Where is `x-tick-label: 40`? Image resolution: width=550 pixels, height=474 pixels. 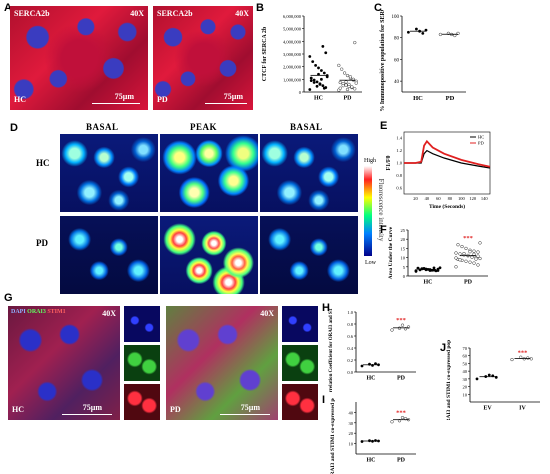
x-tick-label: 40 is located at coordinates (427, 198).